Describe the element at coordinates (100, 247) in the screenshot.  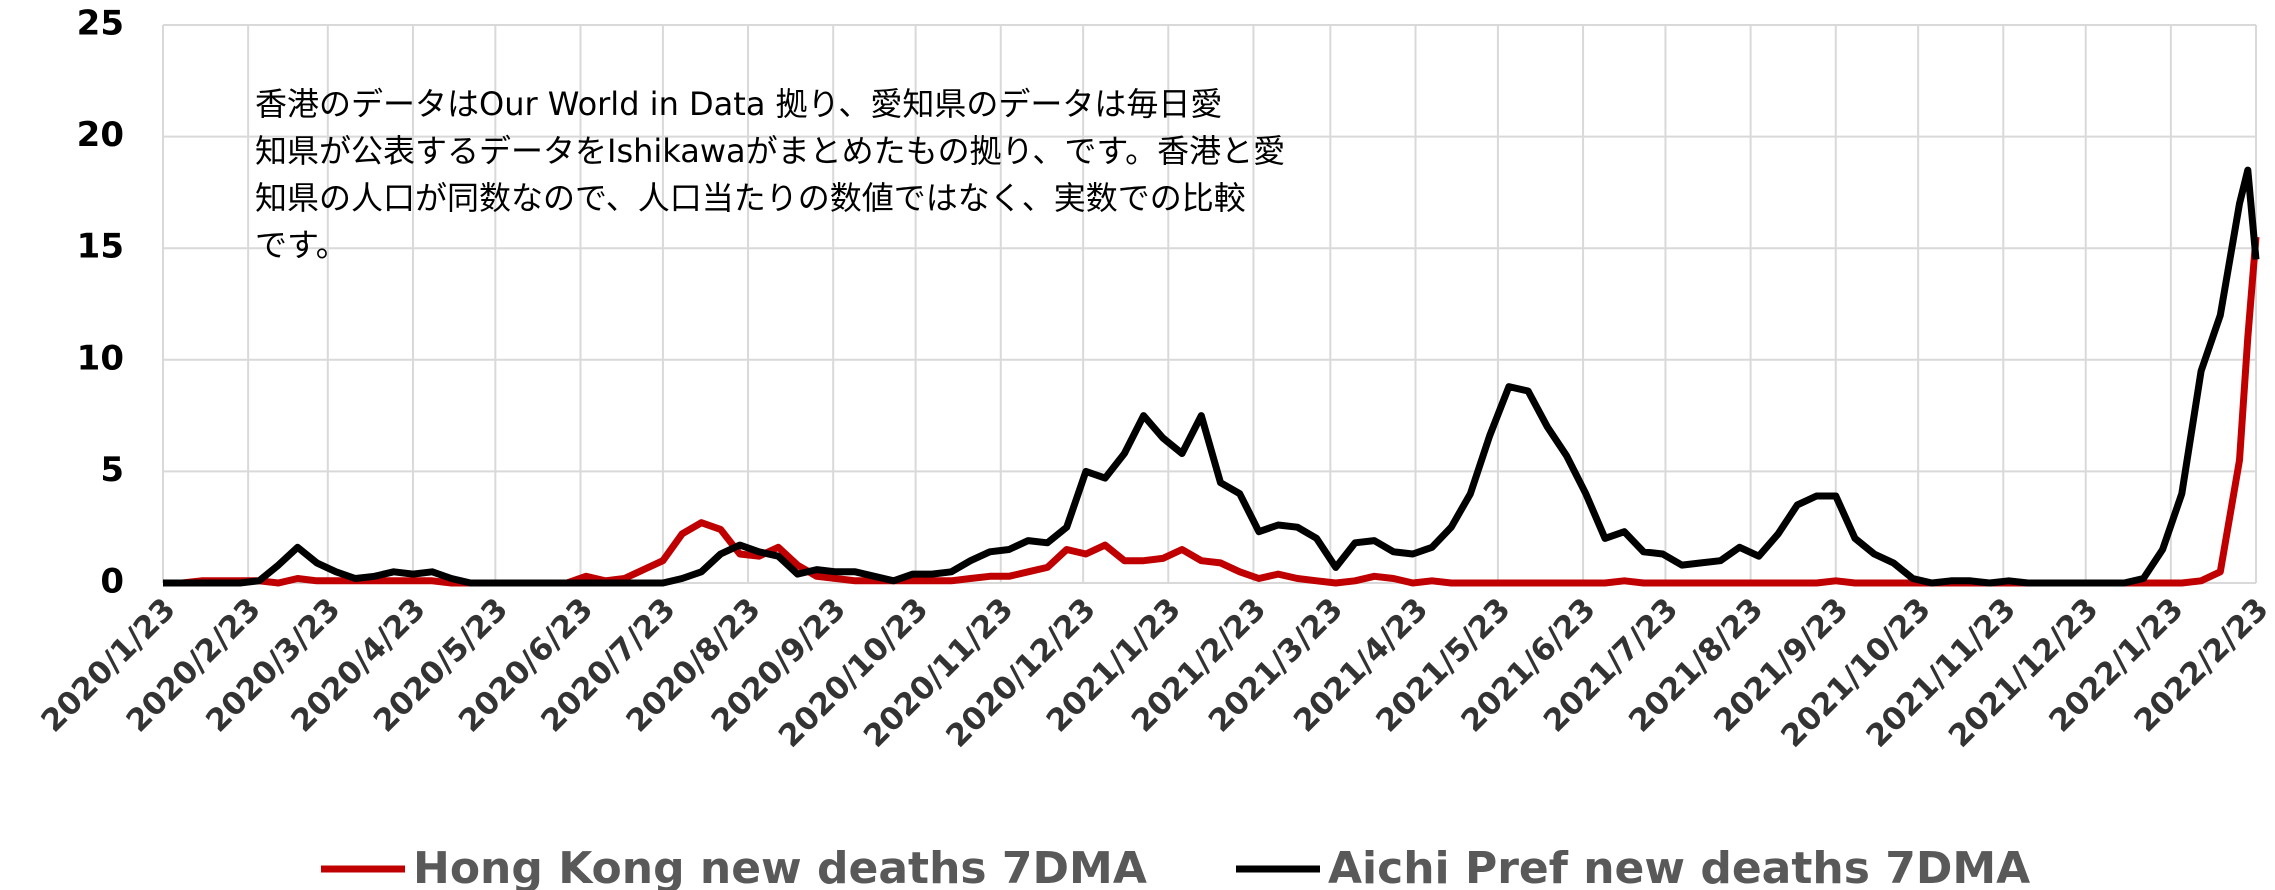
I see `y-tick-label: 15` at that location.